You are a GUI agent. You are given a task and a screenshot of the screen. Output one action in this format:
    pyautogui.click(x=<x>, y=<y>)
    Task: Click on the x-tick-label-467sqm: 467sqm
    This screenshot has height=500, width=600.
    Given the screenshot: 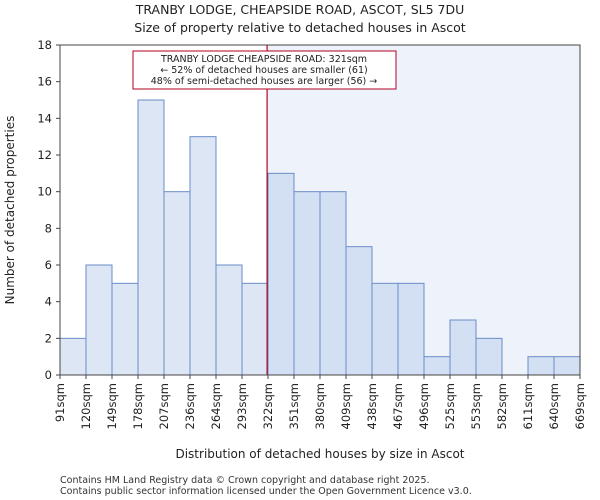 What is the action you would take?
    pyautogui.click(x=398, y=406)
    